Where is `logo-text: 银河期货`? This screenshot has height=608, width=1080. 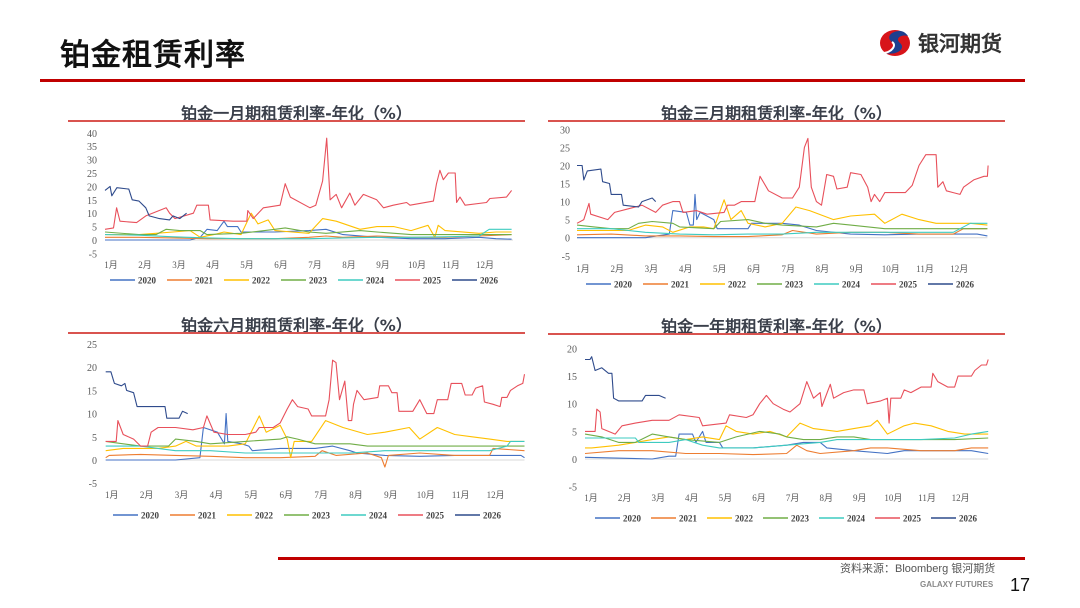
logo-text: 银河期货 is located at coordinates (960, 44).